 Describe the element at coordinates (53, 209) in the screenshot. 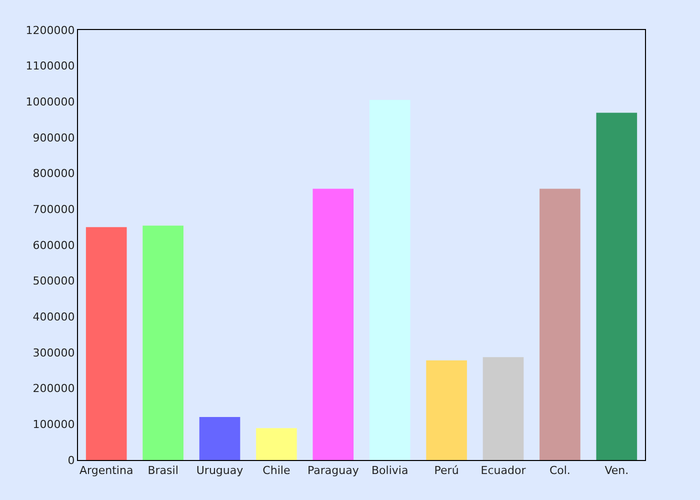

I see `y-tick-label: 700000` at that location.